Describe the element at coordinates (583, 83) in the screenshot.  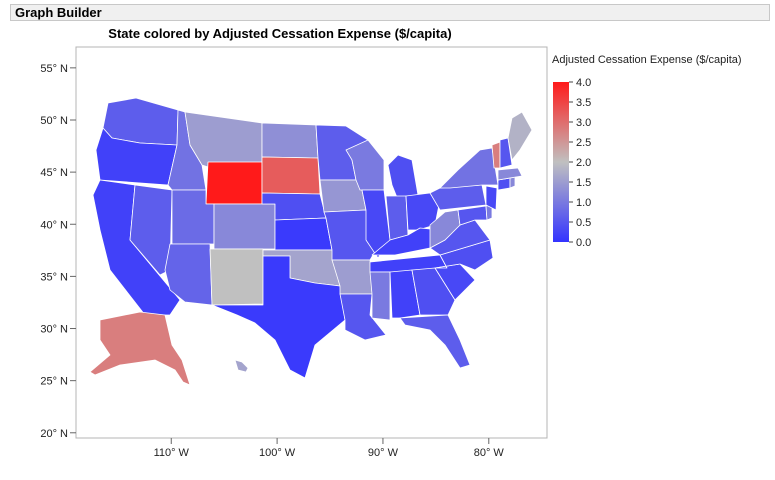
I see `legend-tick-label: 4.0` at that location.